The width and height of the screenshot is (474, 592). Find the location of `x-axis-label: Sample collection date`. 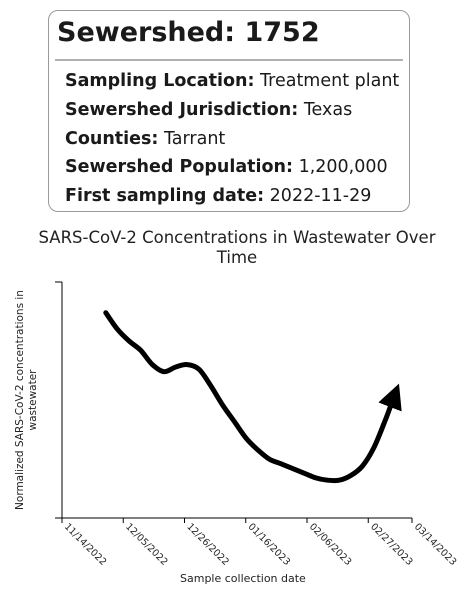

x-axis-label: Sample collection date is located at coordinates (243, 578).